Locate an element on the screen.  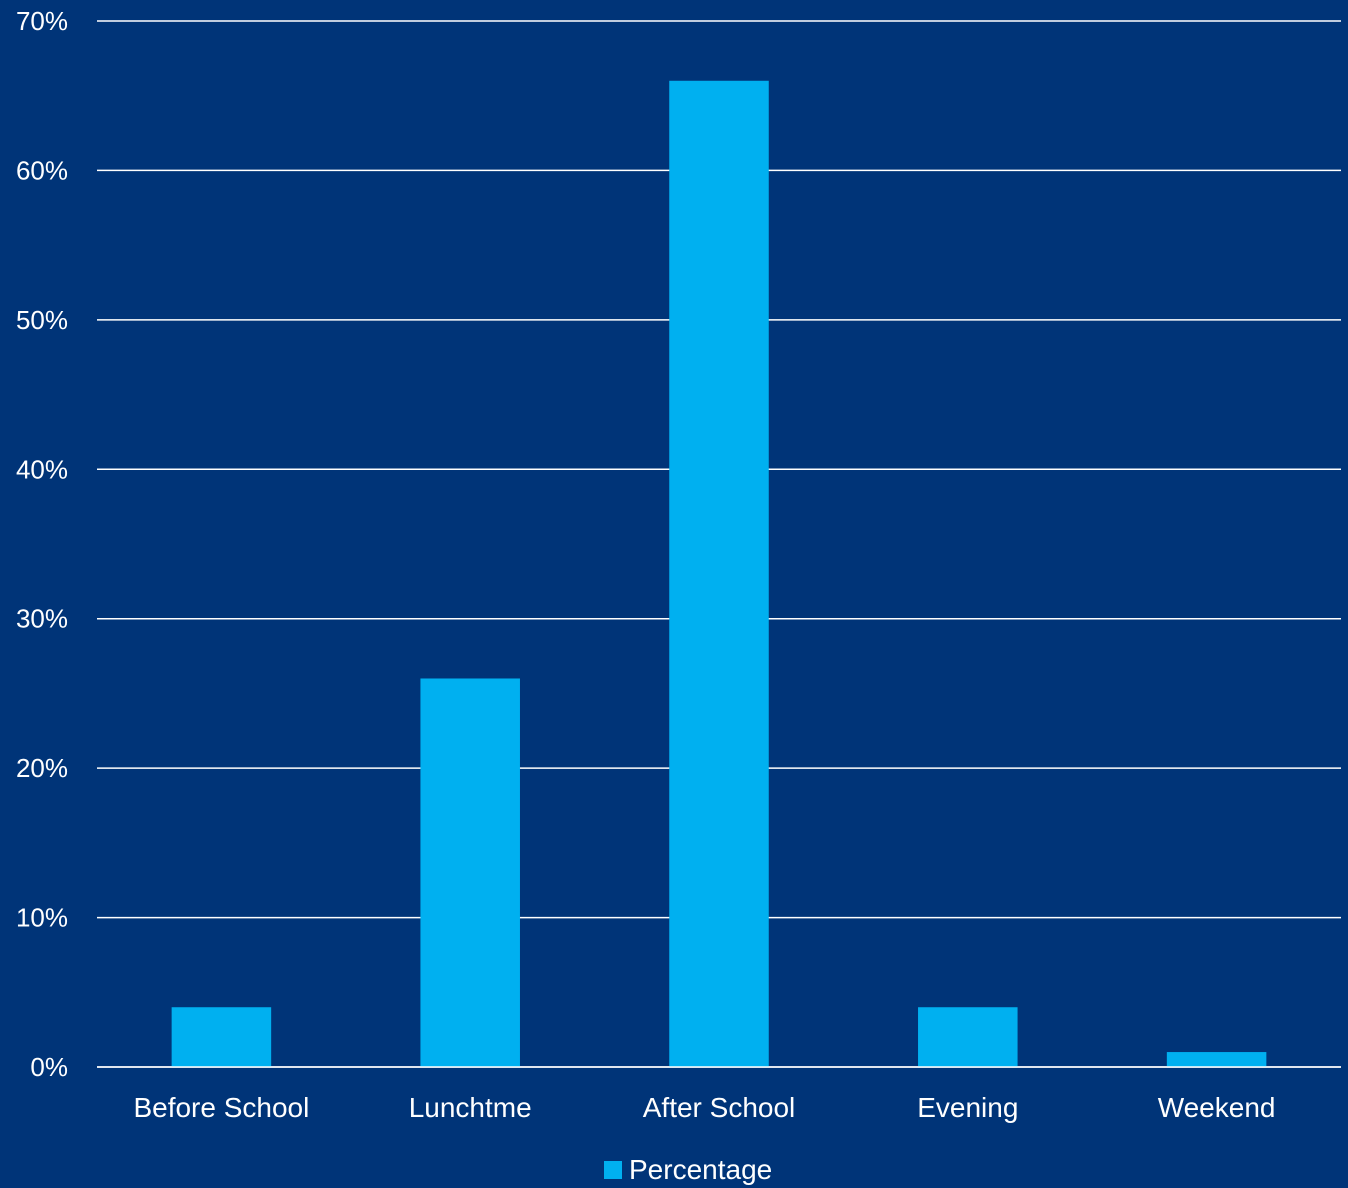
y-tick-label: 40% is located at coordinates (42, 469).